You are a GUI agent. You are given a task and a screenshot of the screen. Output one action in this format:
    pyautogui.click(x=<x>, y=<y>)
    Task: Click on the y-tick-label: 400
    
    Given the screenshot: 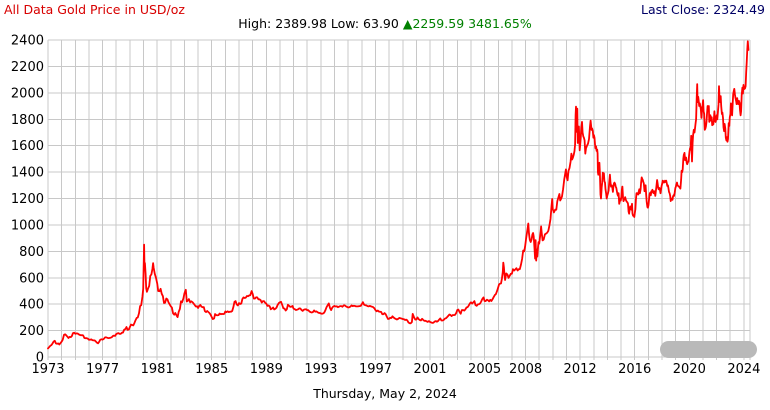 What is the action you would take?
    pyautogui.click(x=31, y=305)
    